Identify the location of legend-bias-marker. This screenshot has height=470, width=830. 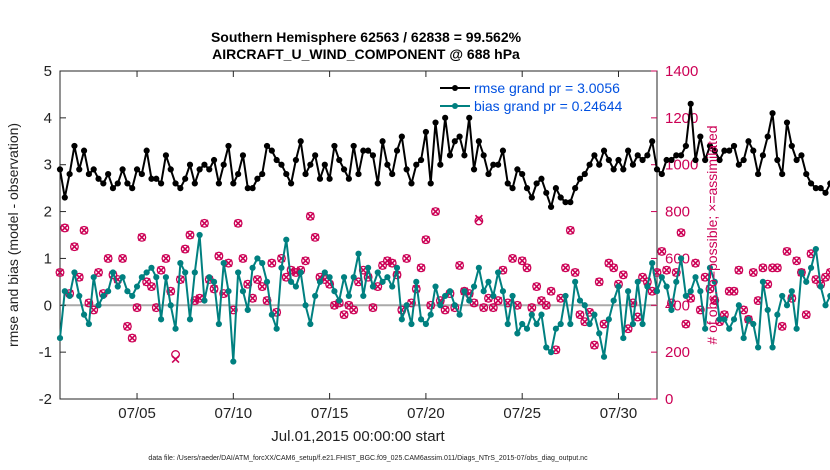
(455, 106).